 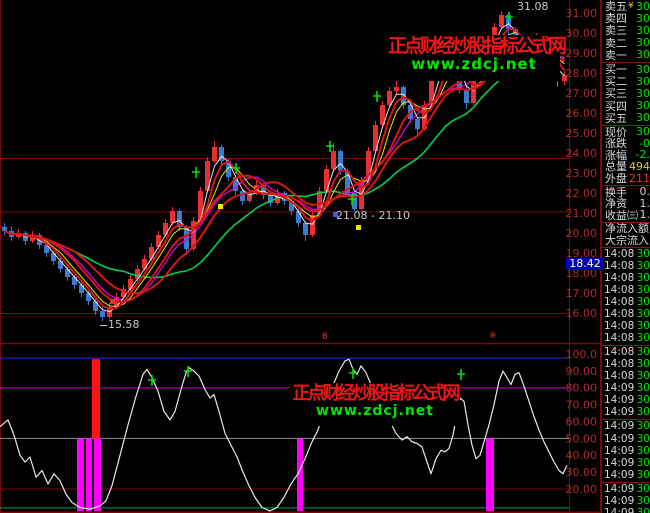 I want to click on ask-row-2: 卖二 30, so click(x=626, y=43).